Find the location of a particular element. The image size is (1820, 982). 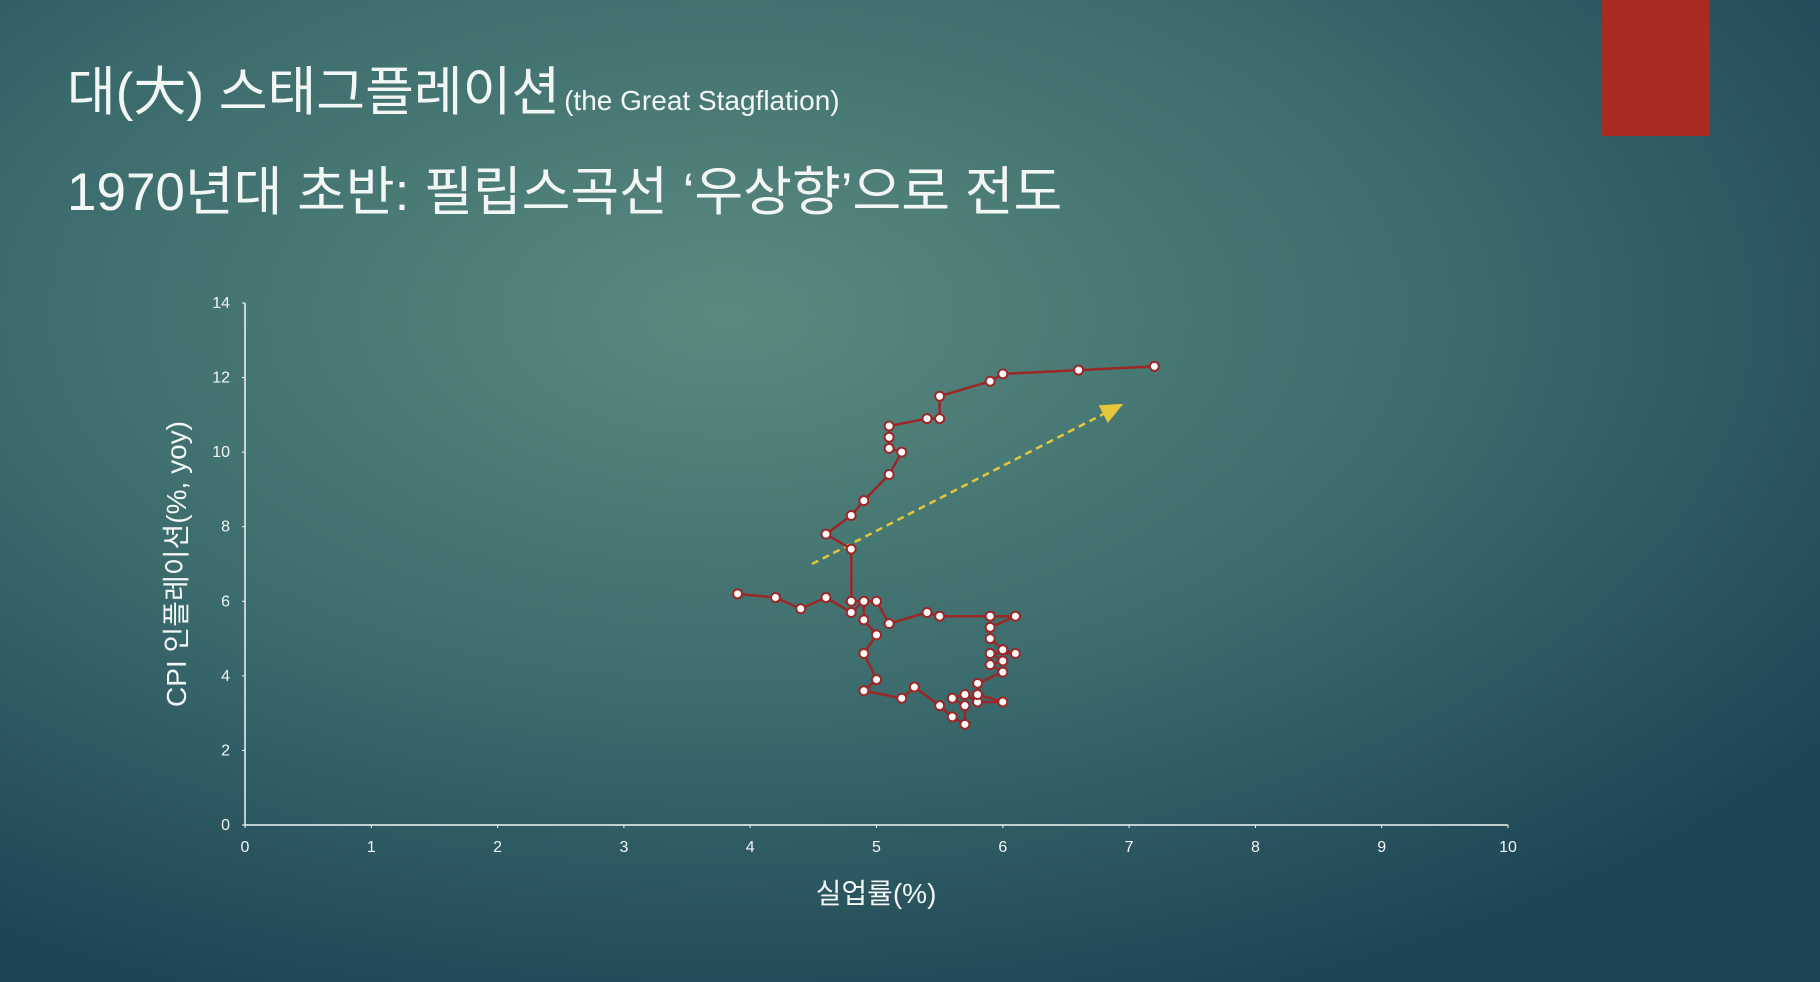

x-tick-label: 2 is located at coordinates (497, 847).